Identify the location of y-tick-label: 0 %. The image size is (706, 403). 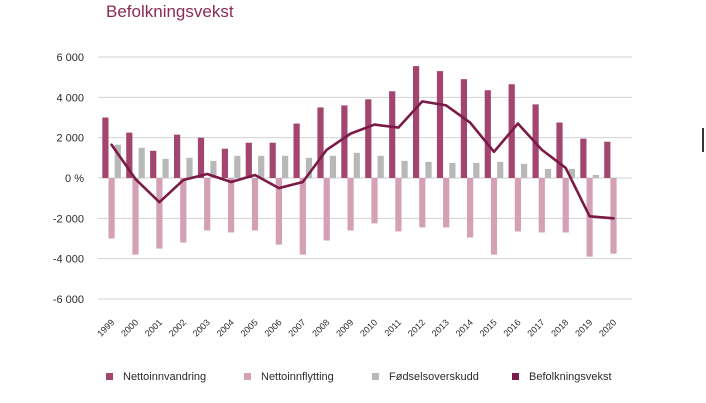
(74, 179).